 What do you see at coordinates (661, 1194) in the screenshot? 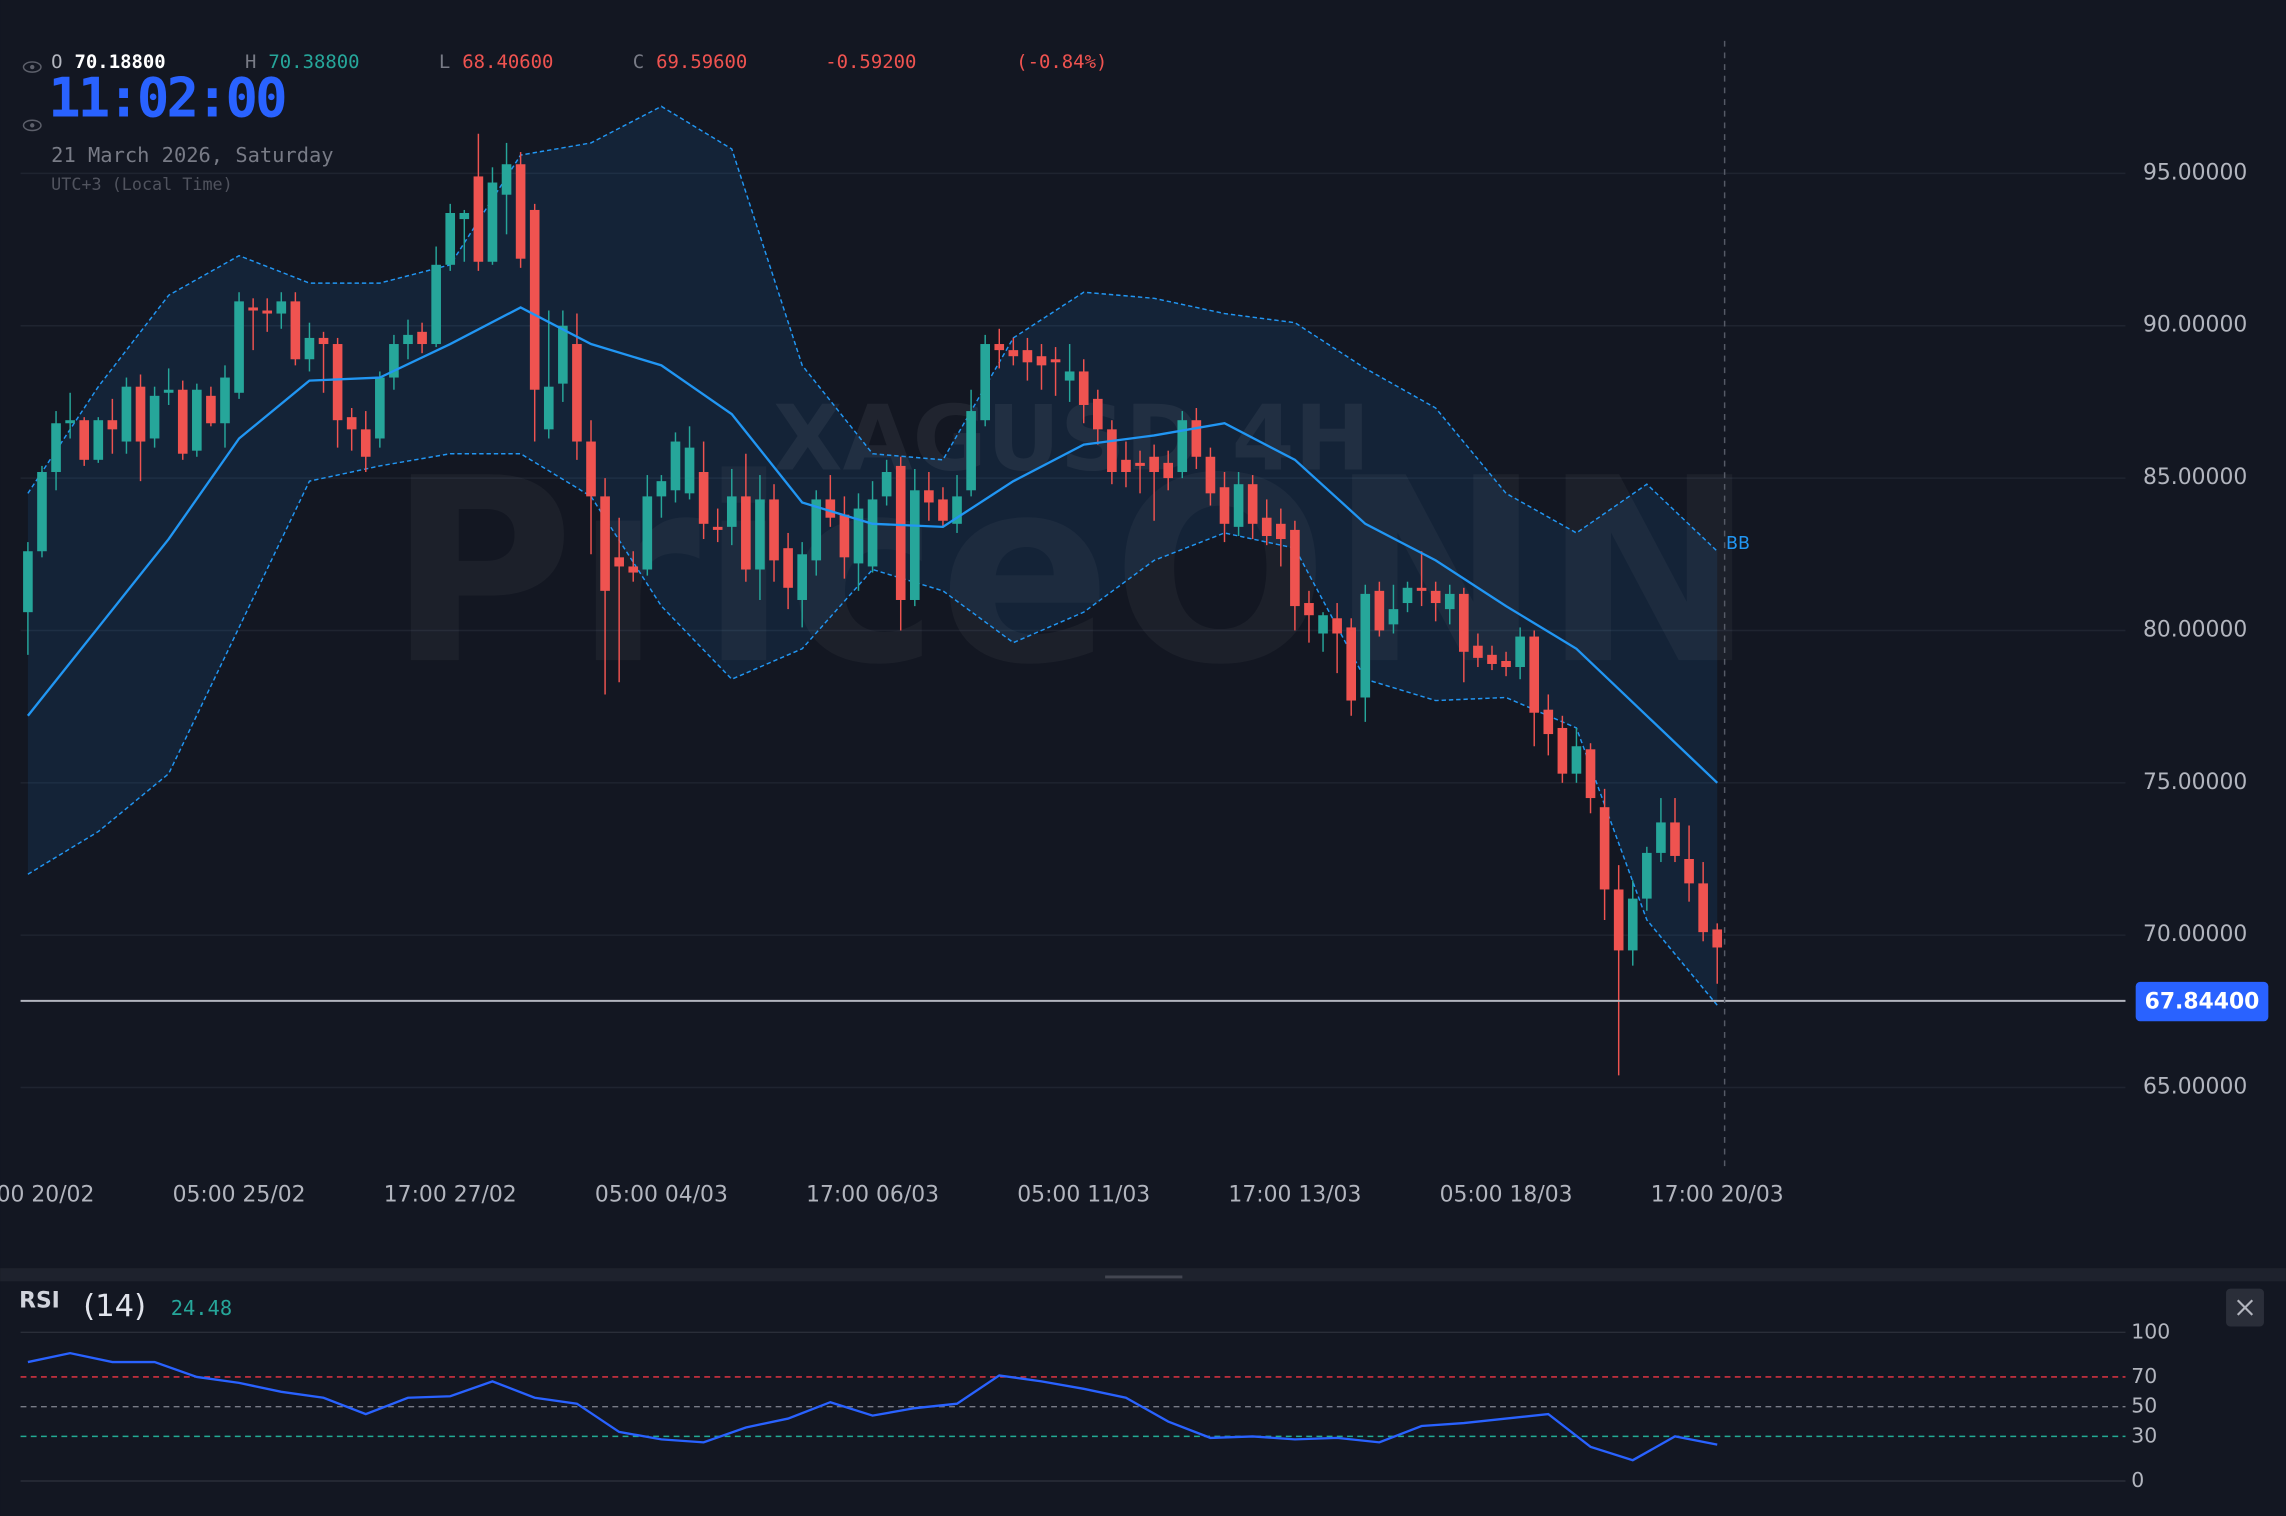
I see `x-tick-label: 05:00 04/03` at bounding box center [661, 1194].